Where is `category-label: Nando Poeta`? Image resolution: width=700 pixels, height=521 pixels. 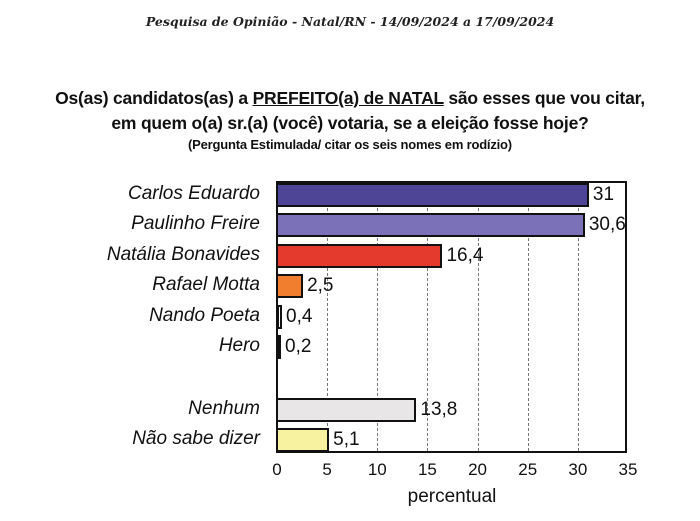 category-label: Nando Poeta is located at coordinates (204, 315).